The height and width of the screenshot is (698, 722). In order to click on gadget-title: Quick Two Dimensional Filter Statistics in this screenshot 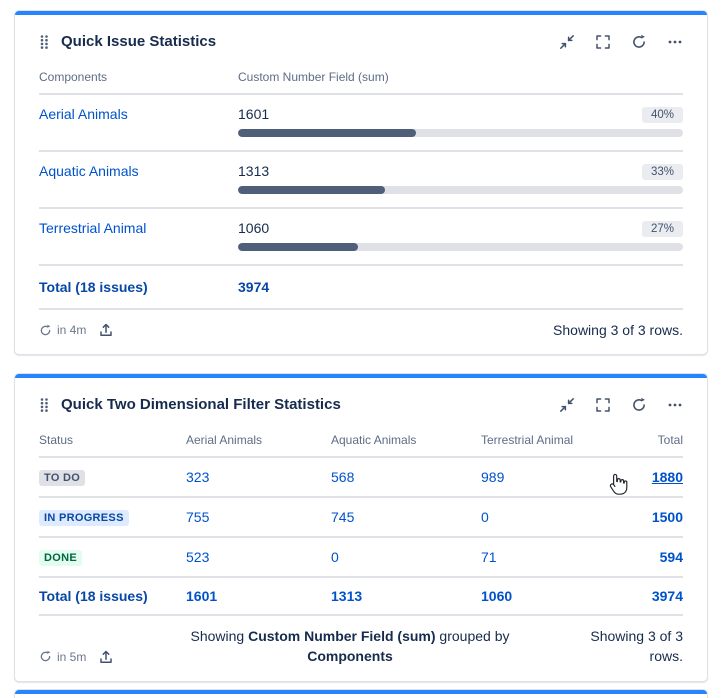, I will do `click(201, 404)`.